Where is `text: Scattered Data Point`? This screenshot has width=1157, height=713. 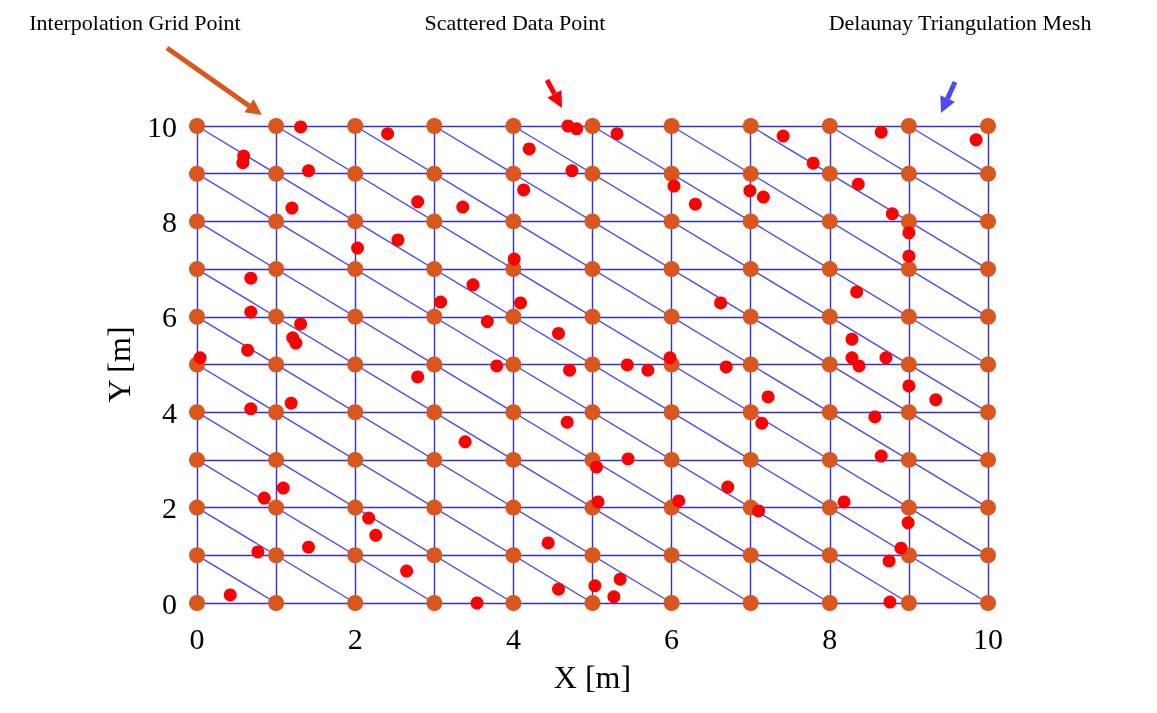
text: Scattered Data Point is located at coordinates (515, 22).